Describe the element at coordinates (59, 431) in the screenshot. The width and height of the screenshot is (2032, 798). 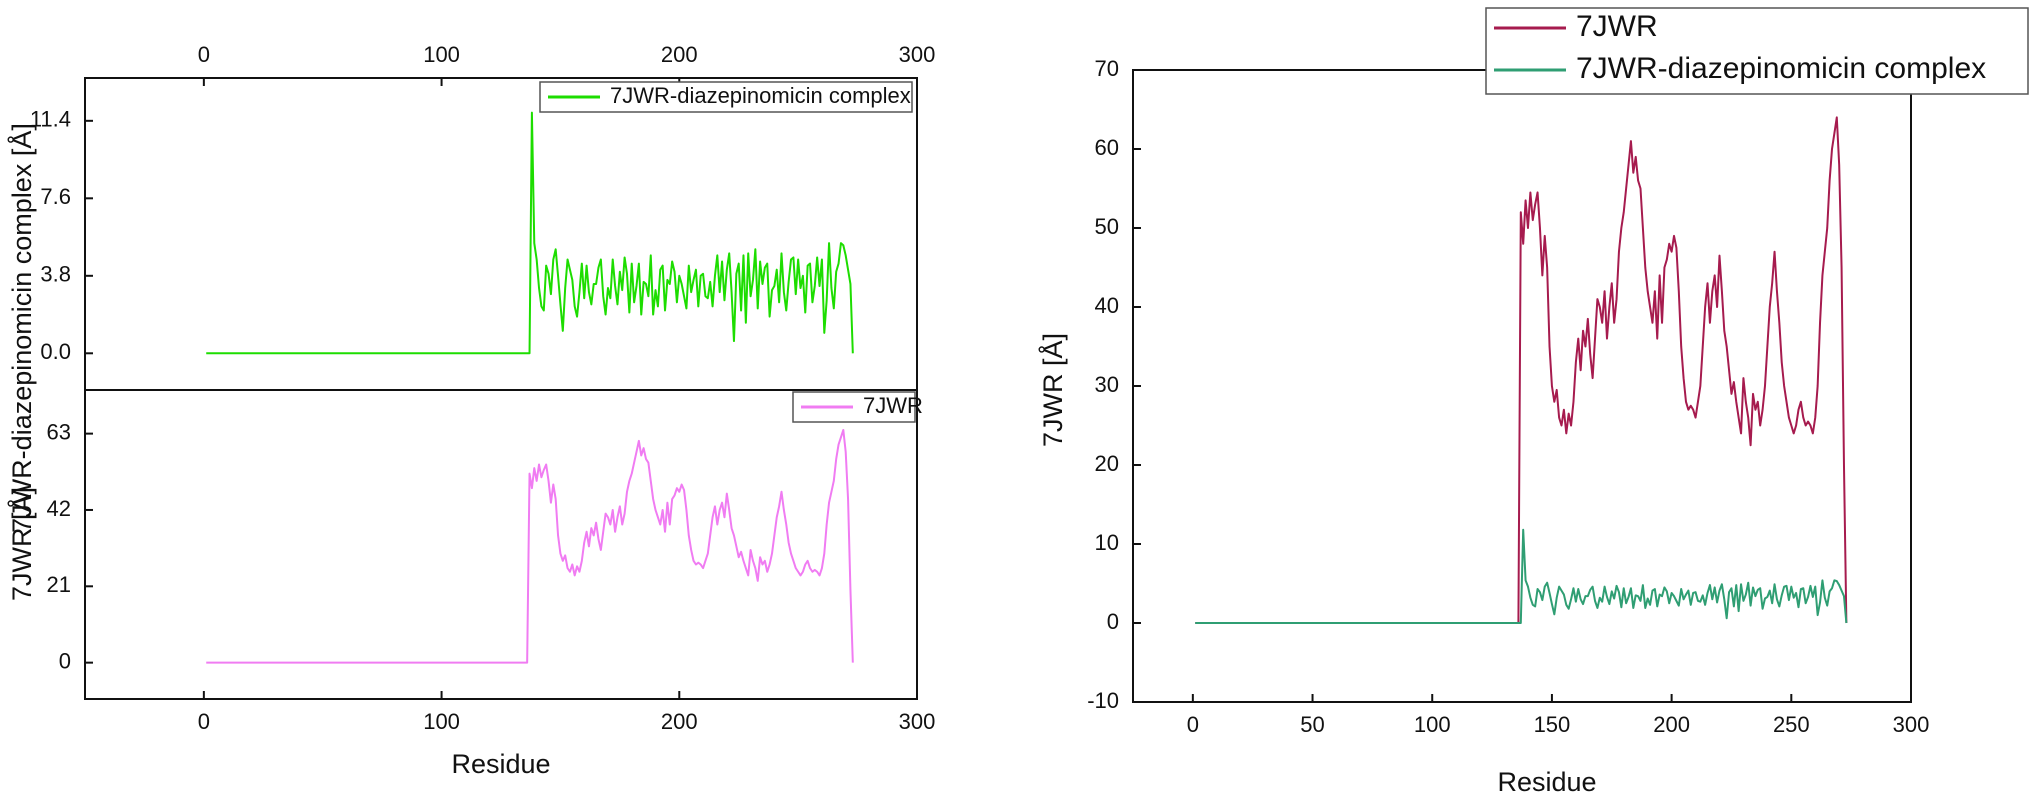
I see `y-tick-label: 63` at that location.